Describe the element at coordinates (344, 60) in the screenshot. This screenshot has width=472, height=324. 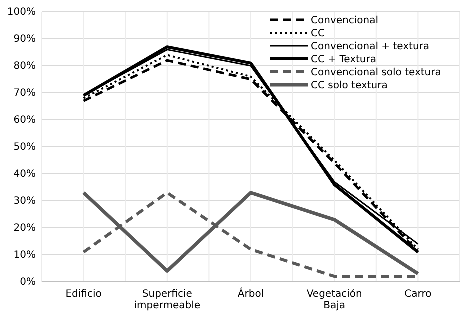
I see `legend-label: CC + Textura` at that location.